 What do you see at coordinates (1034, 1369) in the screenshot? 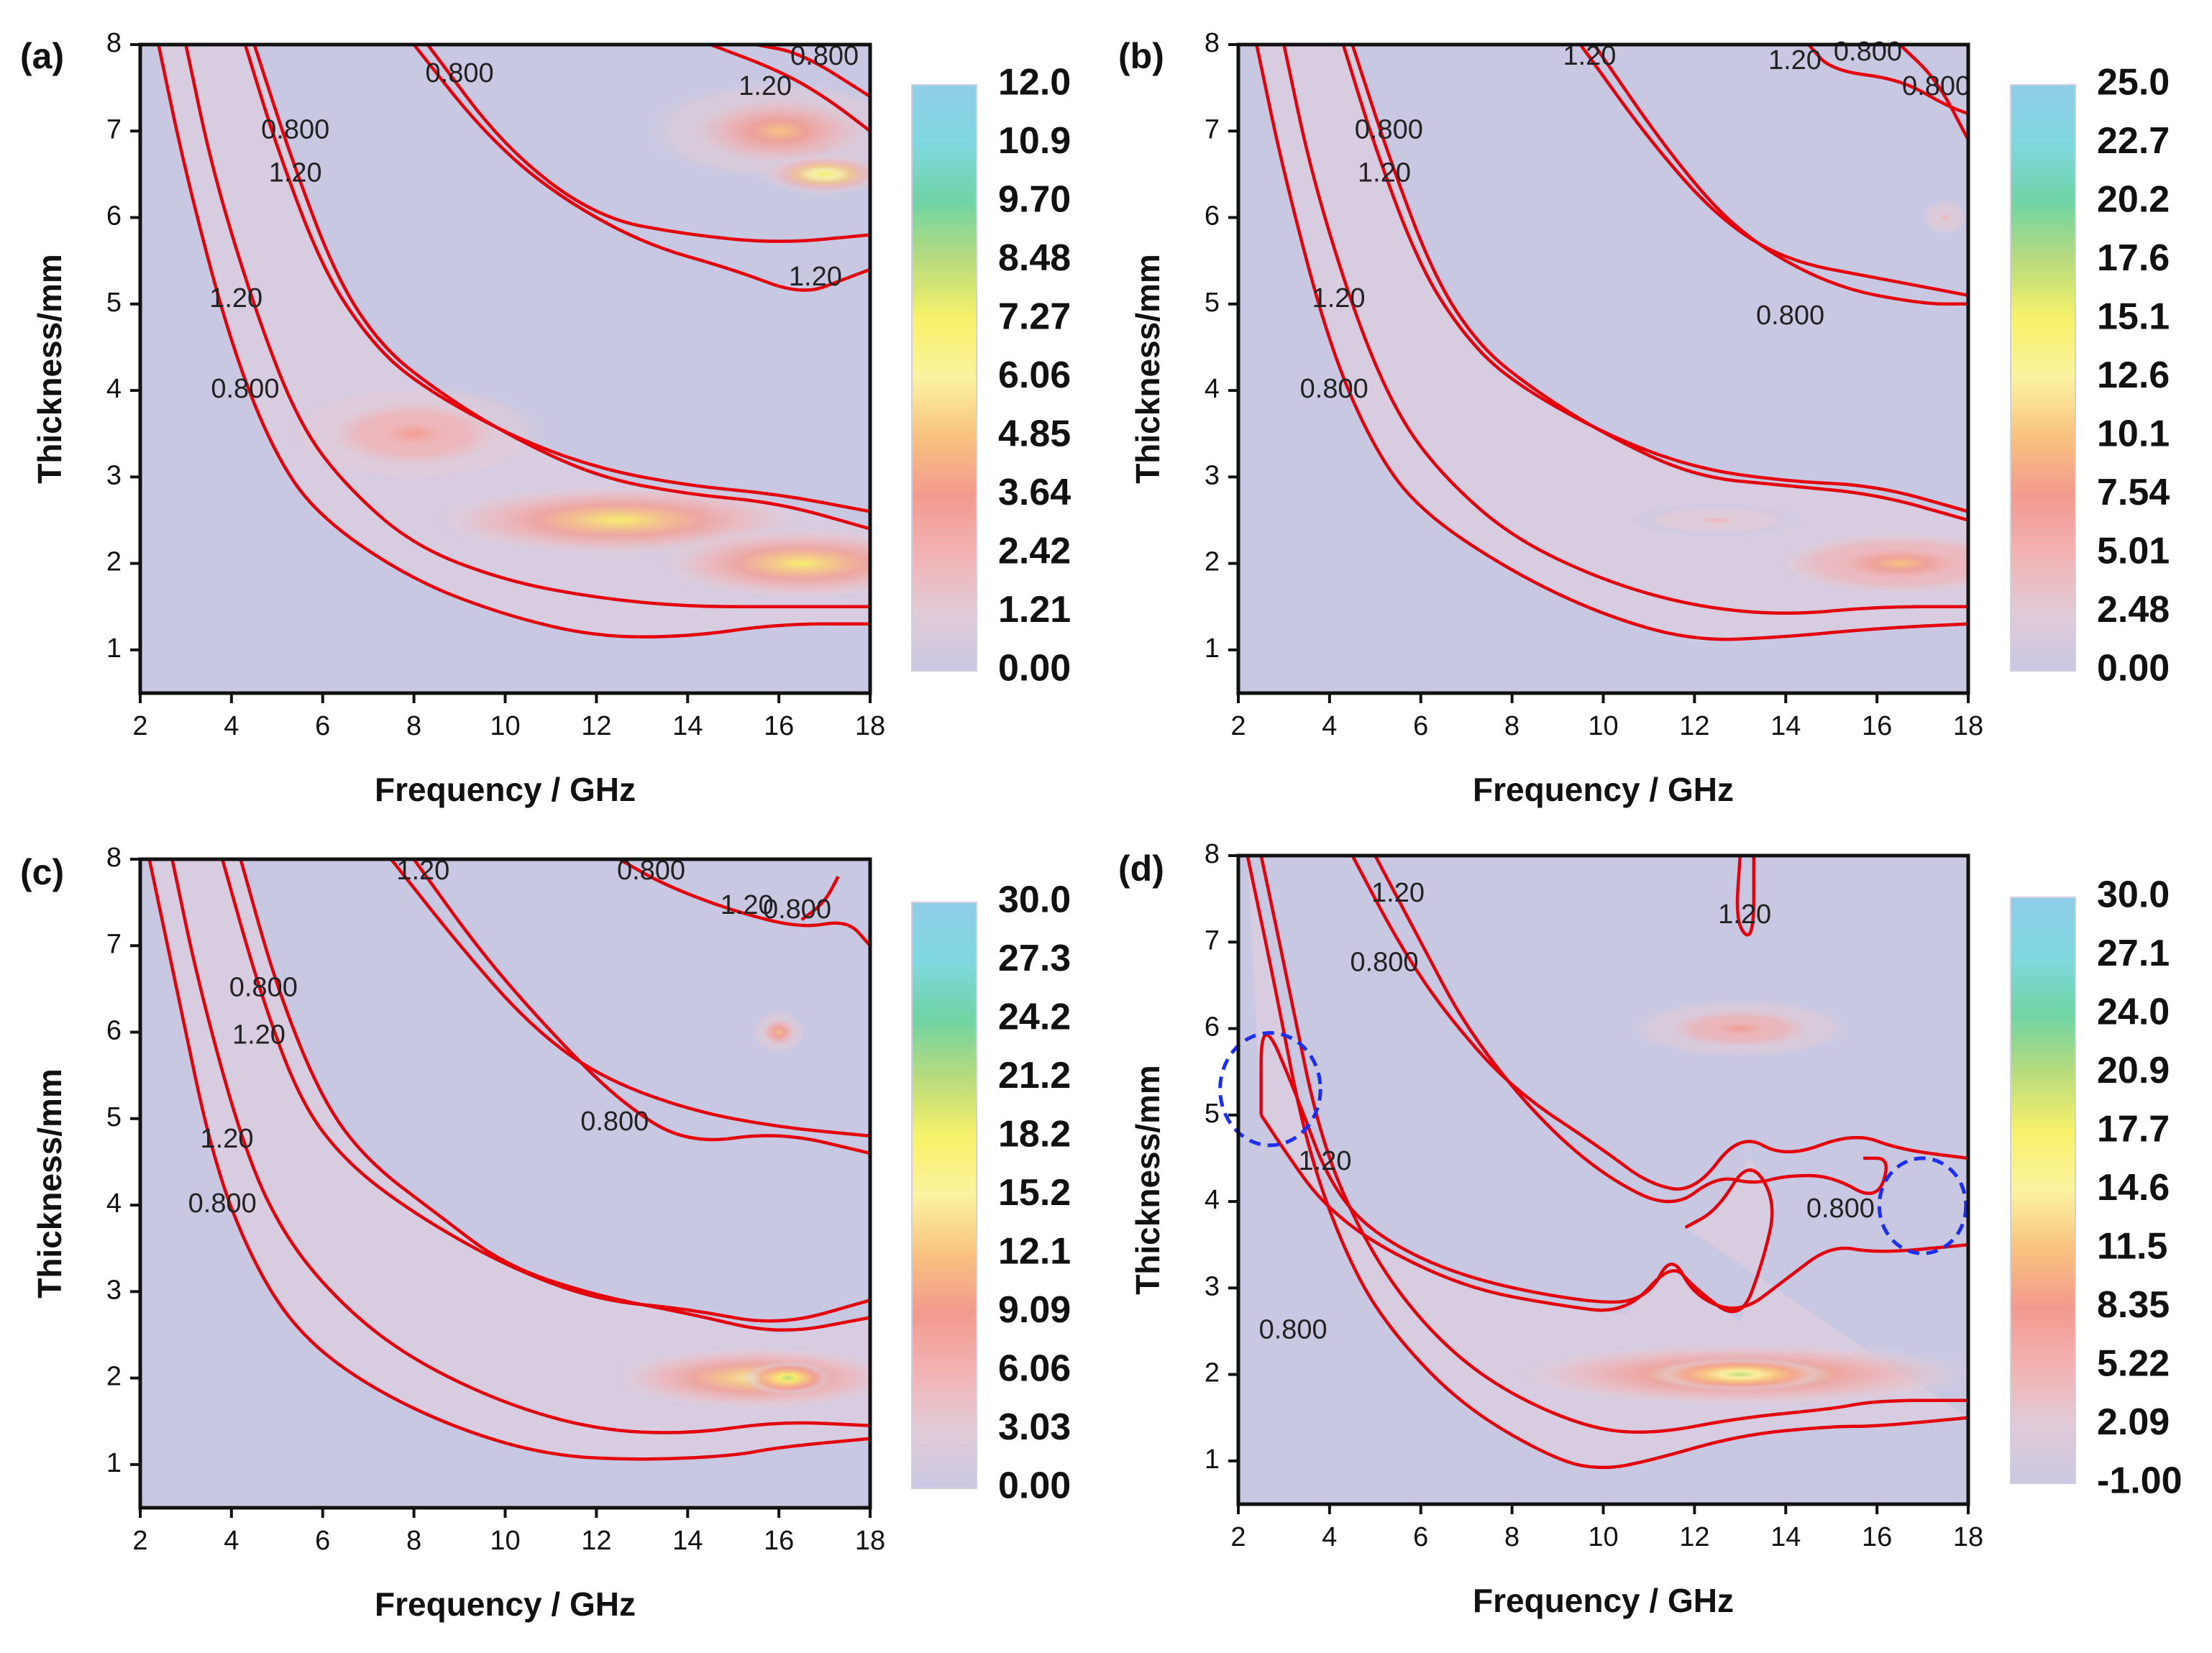
I see `colorbar-tick-label: 6.06` at bounding box center [1034, 1369].